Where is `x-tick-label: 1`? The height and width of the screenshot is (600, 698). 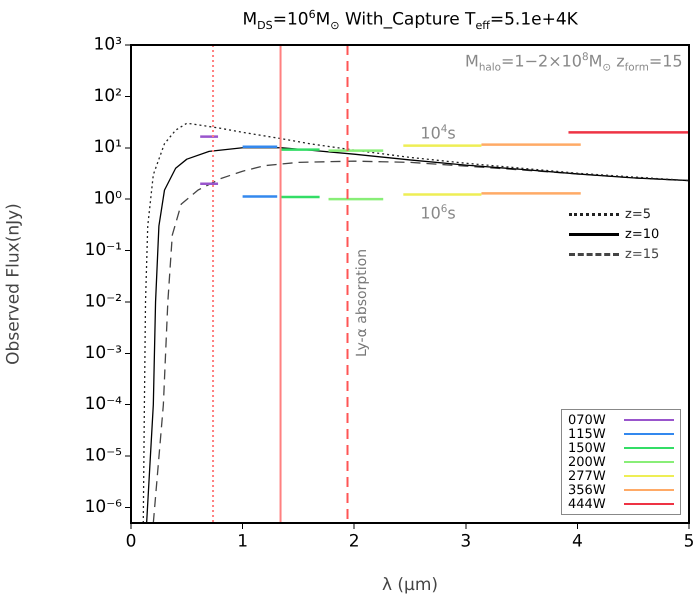 x-tick-label: 1 is located at coordinates (242, 542).